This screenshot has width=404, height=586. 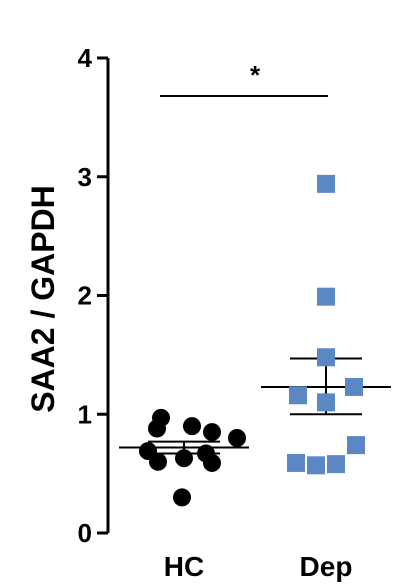 I want to click on y-tick-label: 3, so click(x=85, y=177).